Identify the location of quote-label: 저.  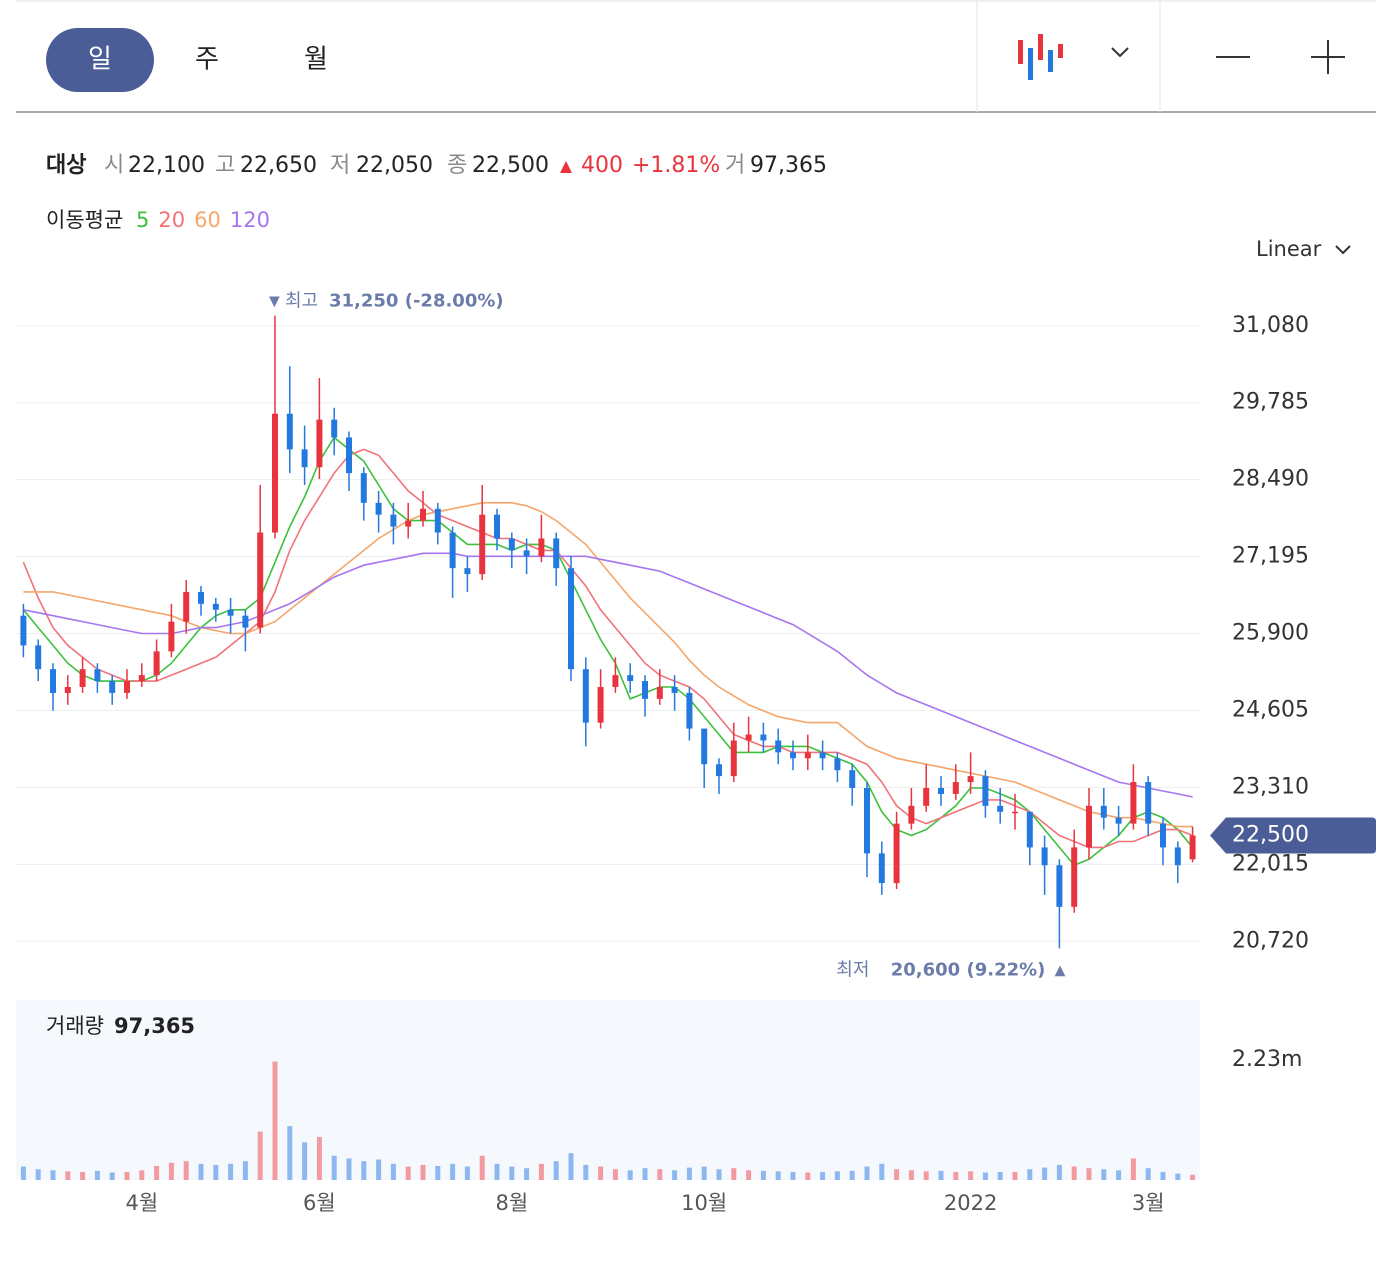
(340, 165).